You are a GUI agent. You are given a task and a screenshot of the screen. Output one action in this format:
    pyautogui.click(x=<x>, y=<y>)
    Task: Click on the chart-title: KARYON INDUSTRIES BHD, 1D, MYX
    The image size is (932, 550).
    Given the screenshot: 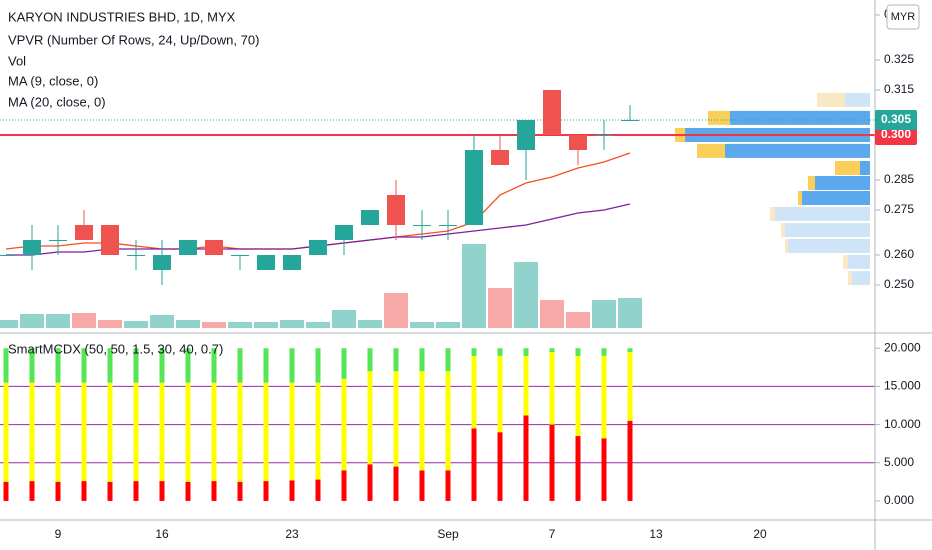 What is the action you would take?
    pyautogui.click(x=122, y=16)
    